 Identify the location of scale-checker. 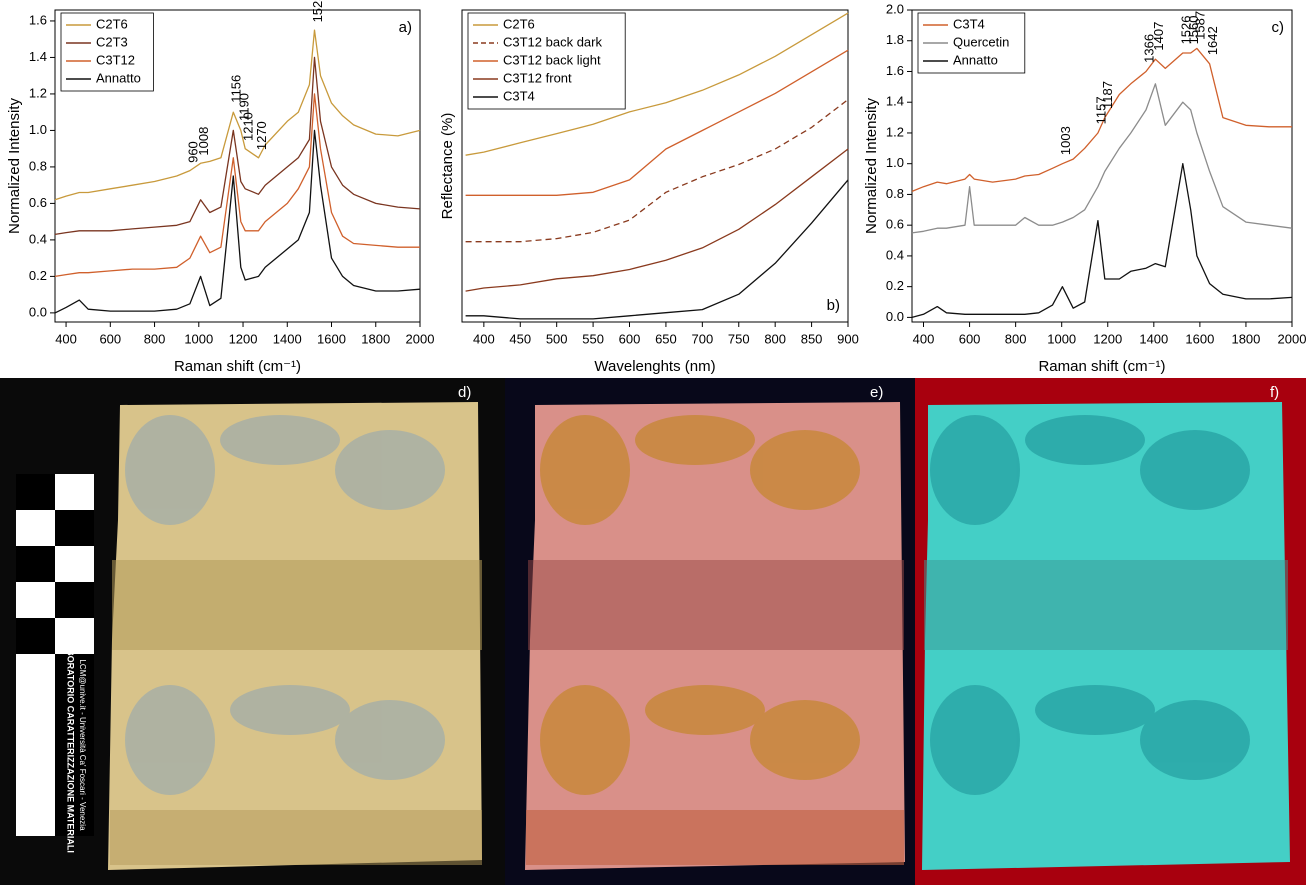
(55, 655).